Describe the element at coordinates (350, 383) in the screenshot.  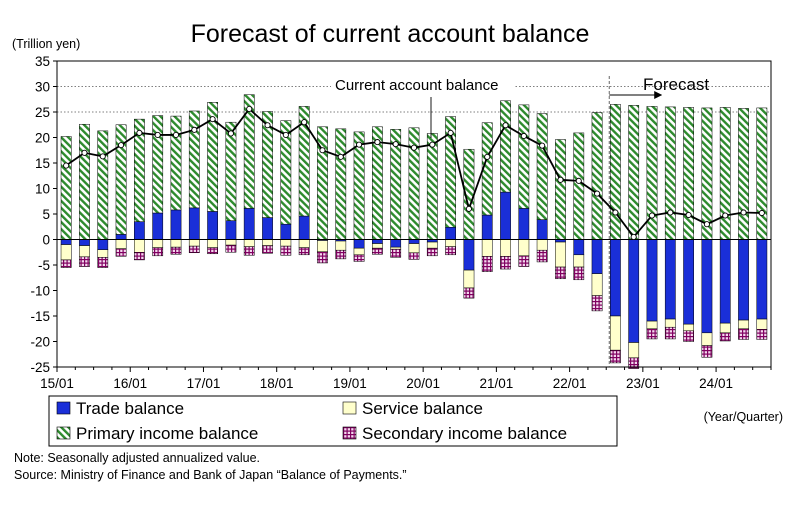
I see `x-tick-label: 19/01` at that location.